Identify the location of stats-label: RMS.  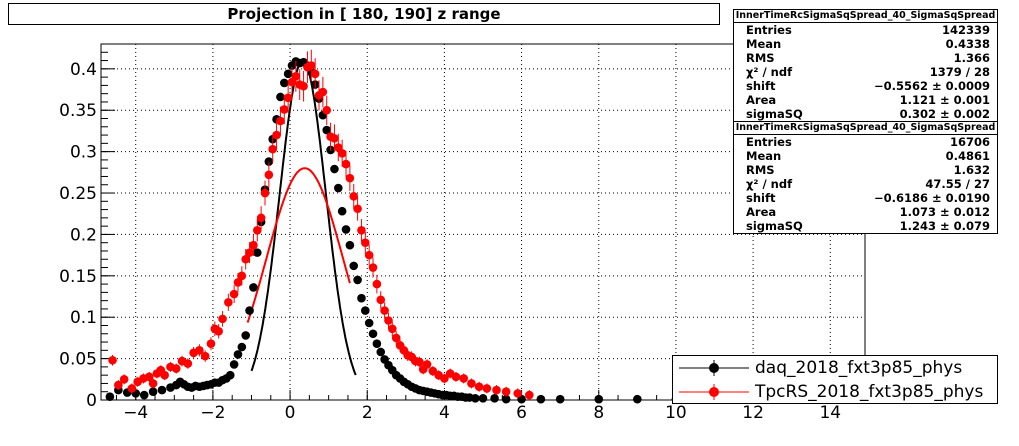
(760, 170).